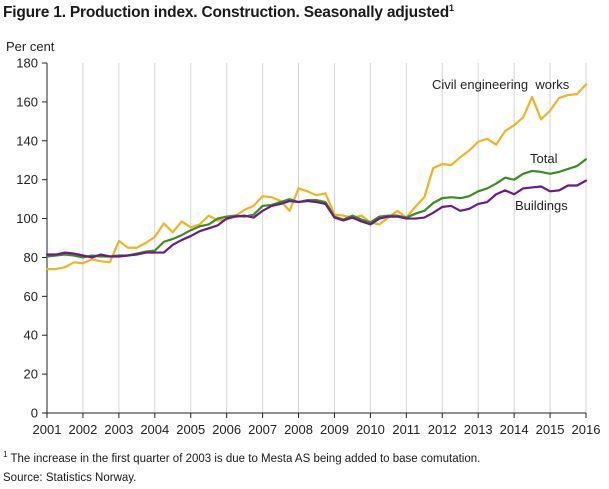  What do you see at coordinates (316, 219) in the screenshot?
I see `series-line-buildings` at bounding box center [316, 219].